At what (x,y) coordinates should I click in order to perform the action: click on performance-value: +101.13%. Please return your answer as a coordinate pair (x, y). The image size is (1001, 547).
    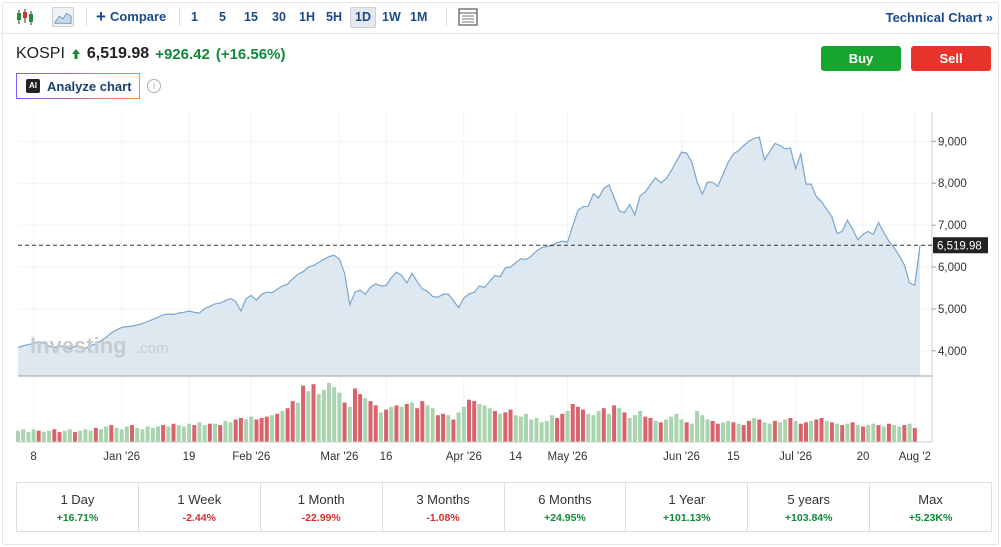
    Looking at the image, I should click on (687, 518).